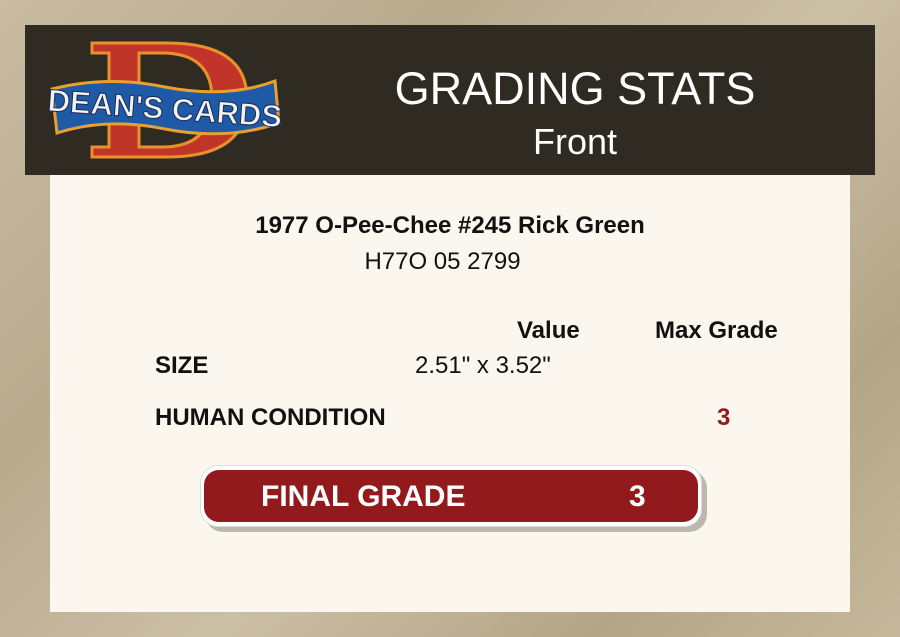 The width and height of the screenshot is (900, 637). I want to click on final-grade-banner: FINAL GRADE 3, so click(451, 496).